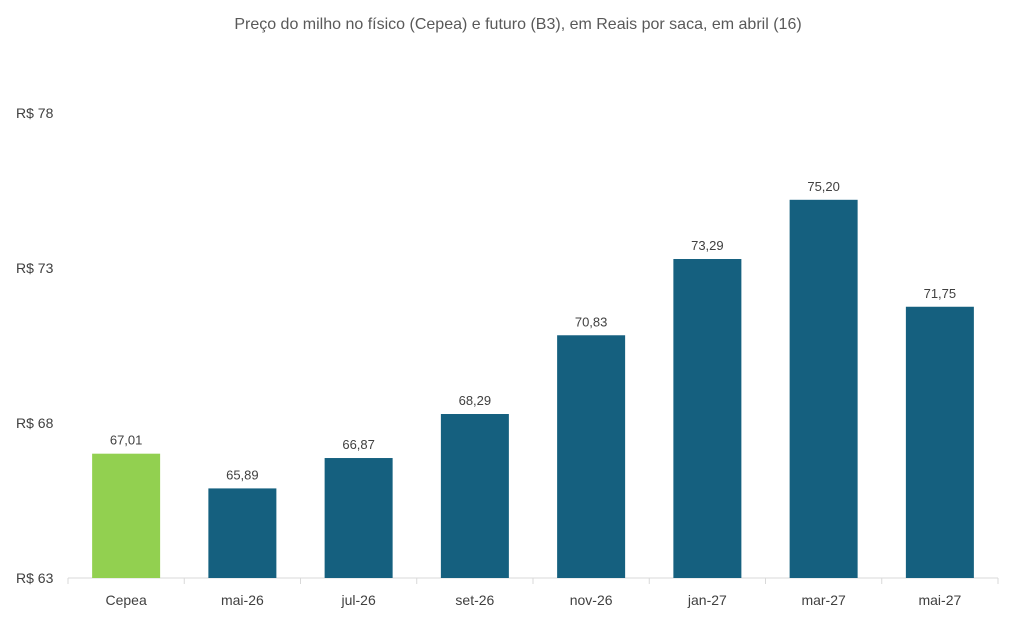 The image size is (1030, 629). I want to click on x-tick-label: mai-26, so click(242, 600).